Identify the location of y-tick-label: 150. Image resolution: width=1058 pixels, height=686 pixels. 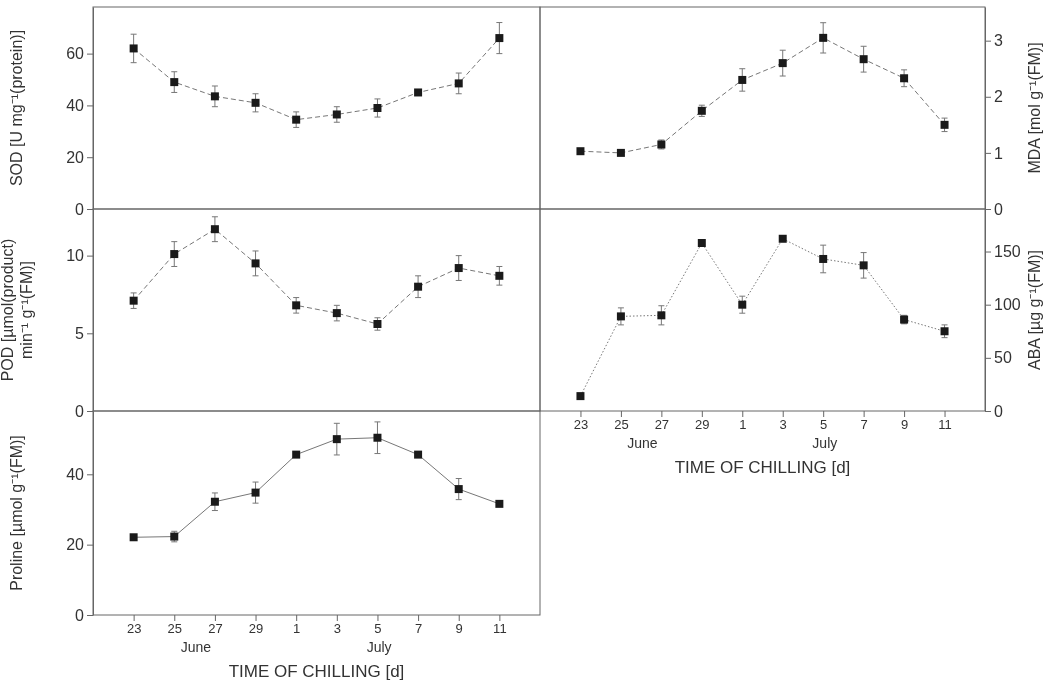
(1007, 252).